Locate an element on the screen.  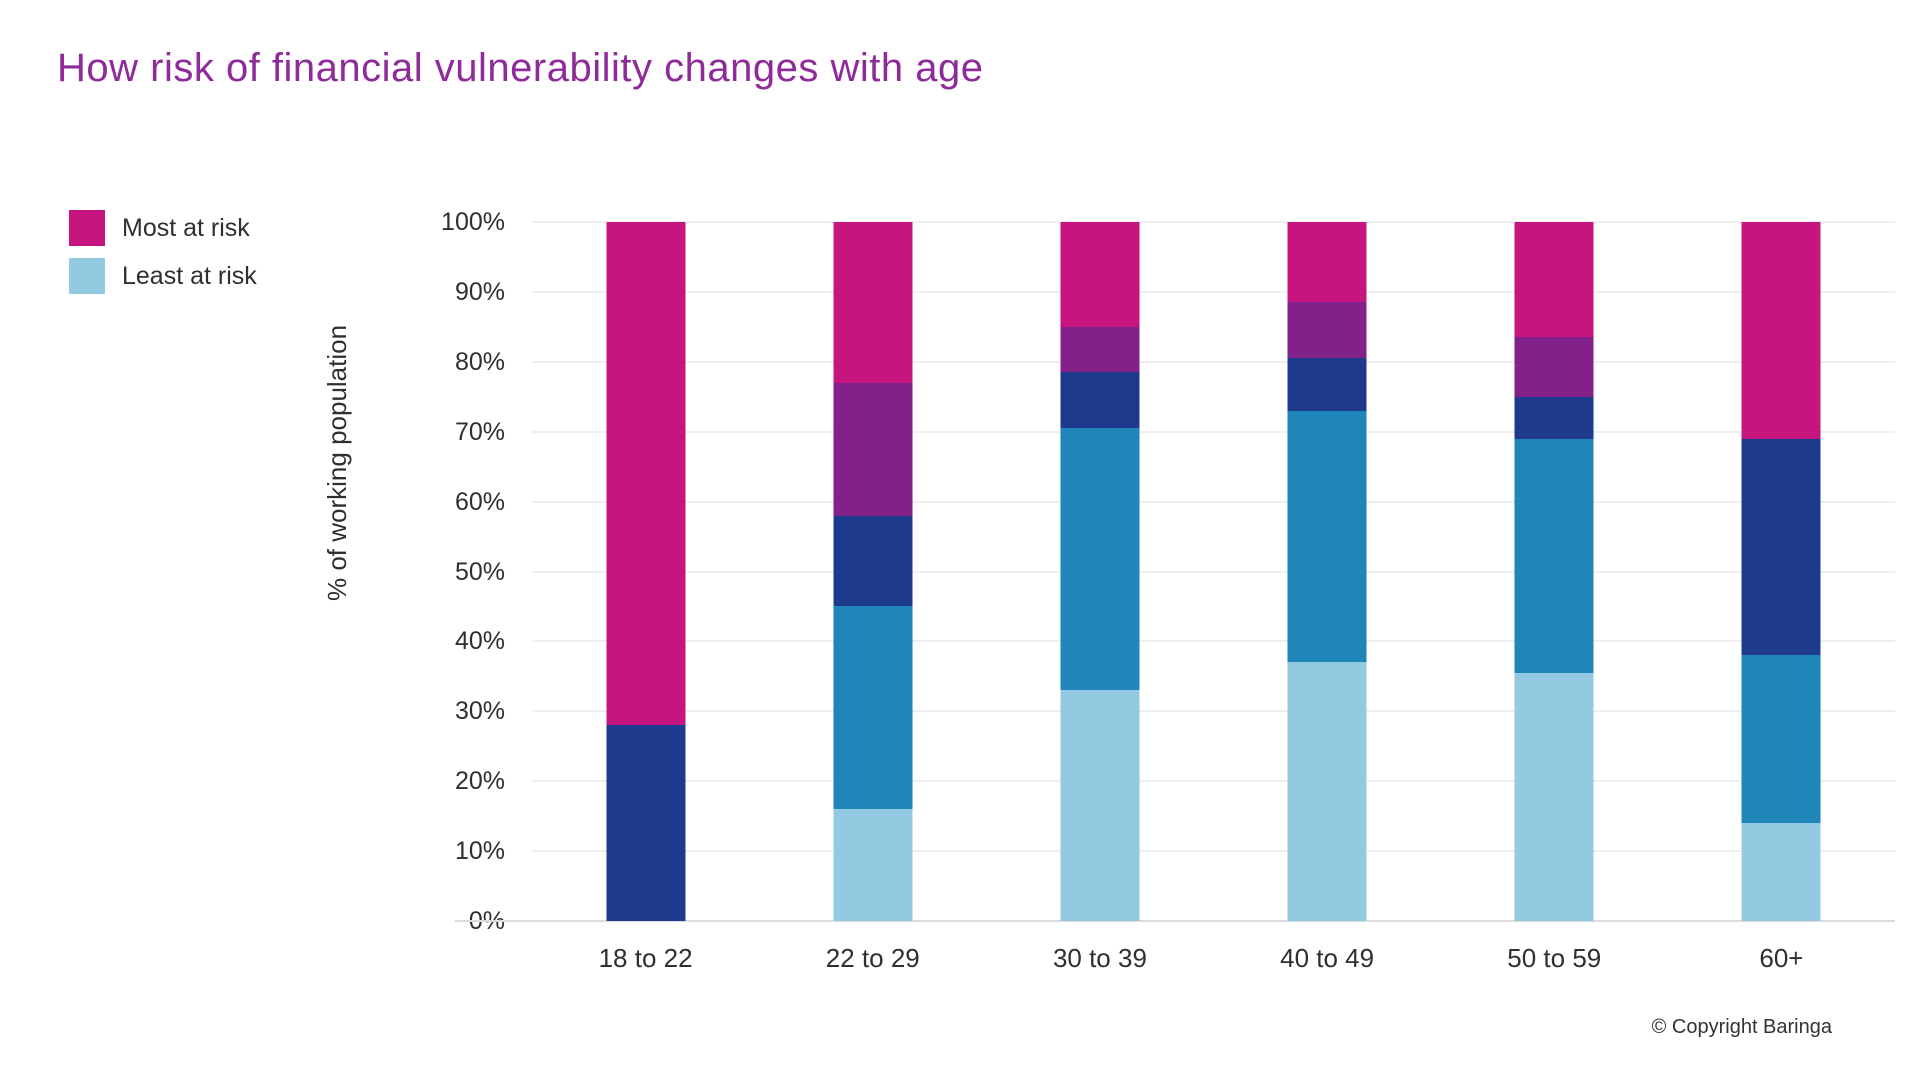
legend-item-1: Least at risk is located at coordinates (163, 276).